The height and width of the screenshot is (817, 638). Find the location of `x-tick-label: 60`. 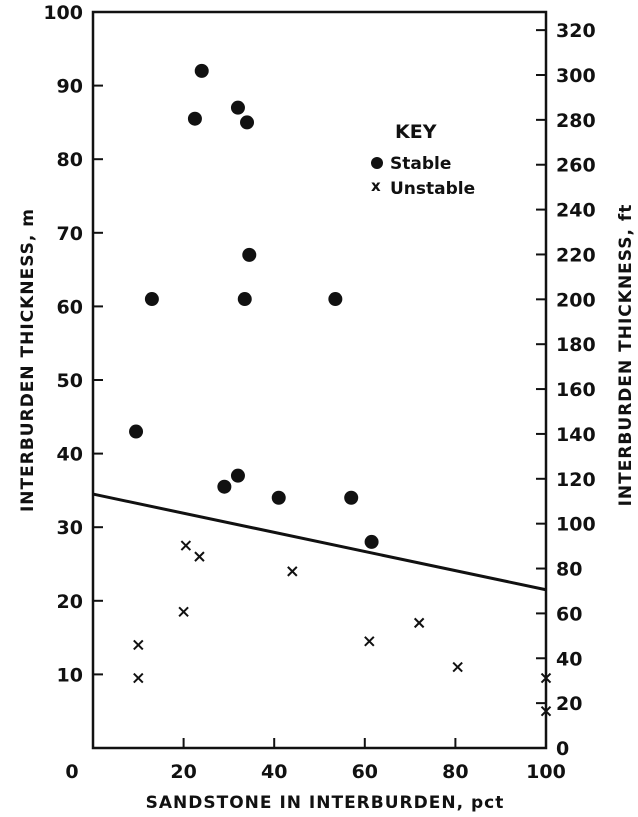

x-tick-label: 60 is located at coordinates (365, 772).